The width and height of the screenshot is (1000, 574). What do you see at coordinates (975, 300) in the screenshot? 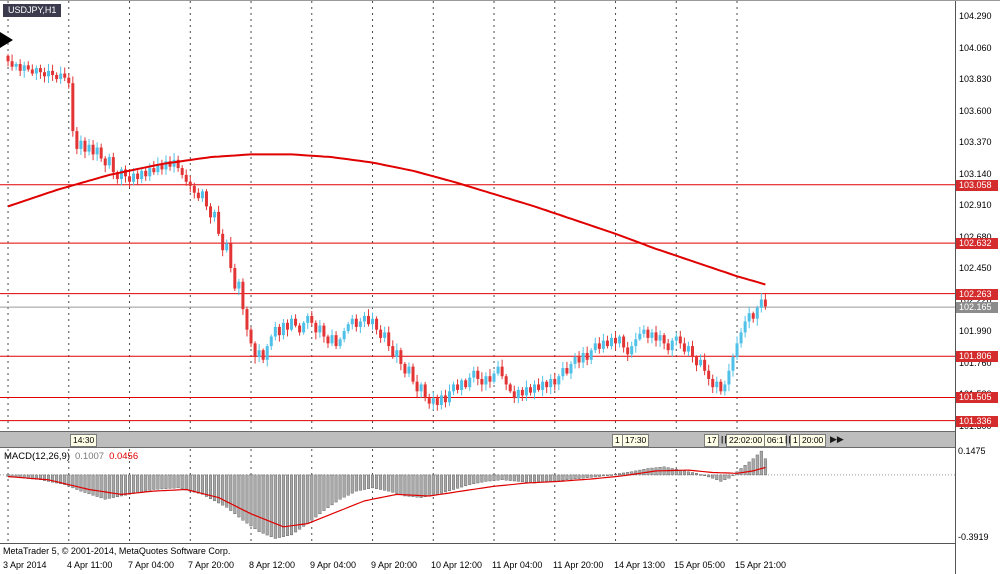
I see `price-tick: 102.220` at bounding box center [975, 300].